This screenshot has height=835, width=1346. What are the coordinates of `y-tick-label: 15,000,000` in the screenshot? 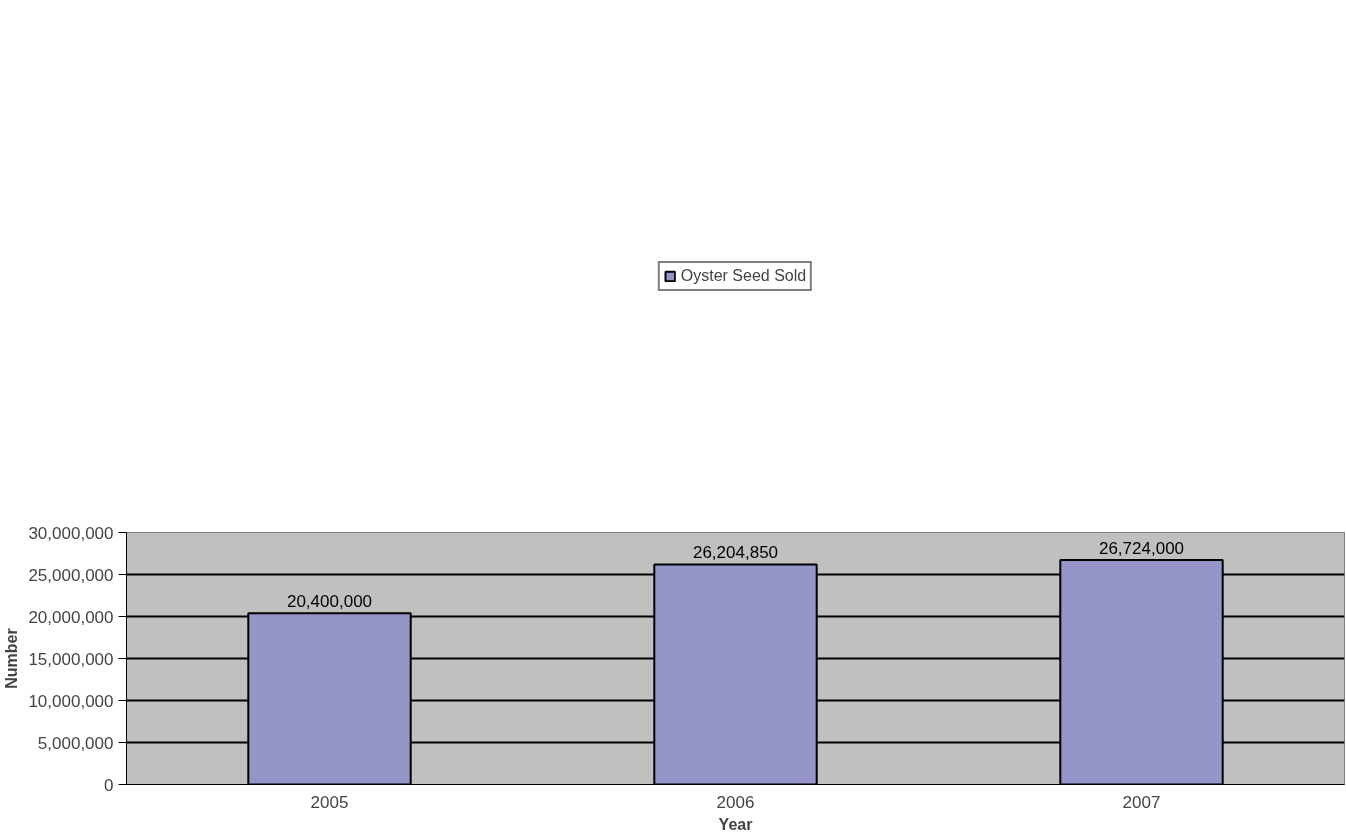 It's located at (71, 659).